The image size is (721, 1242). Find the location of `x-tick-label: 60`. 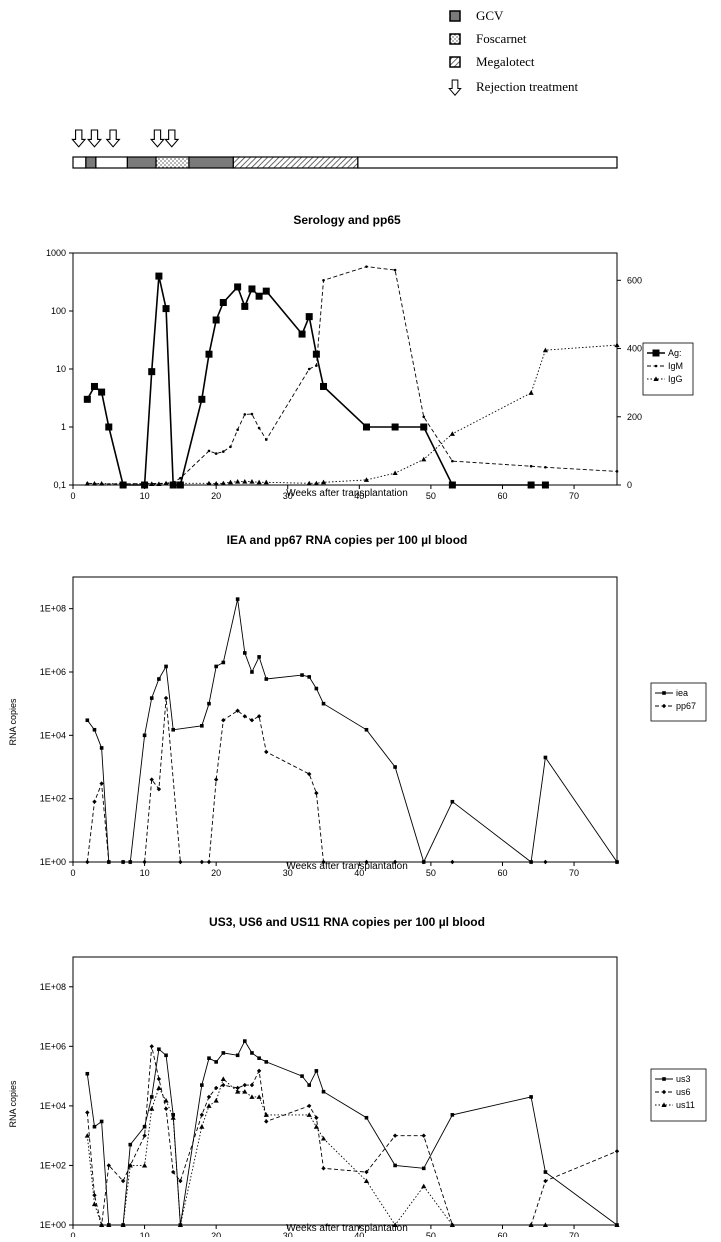

x-tick-label: 60 is located at coordinates (502, 1234).